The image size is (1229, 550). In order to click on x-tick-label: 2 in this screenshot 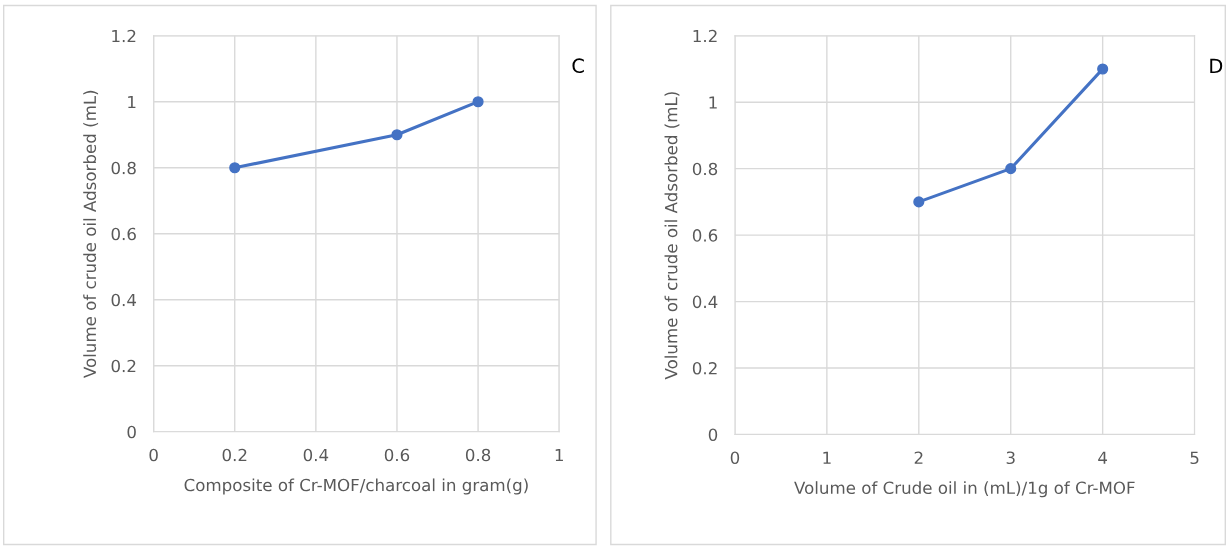, I will do `click(918, 457)`.